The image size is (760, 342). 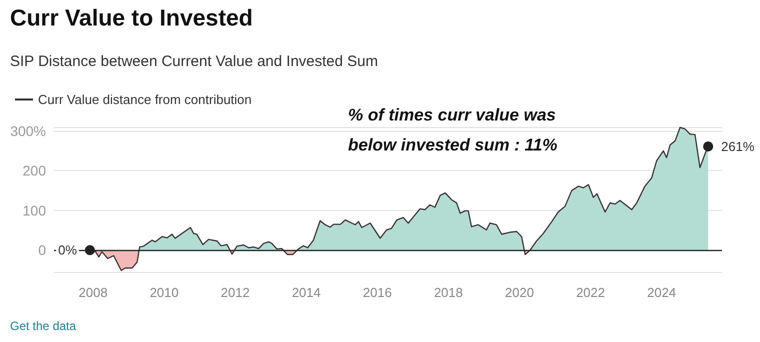 I want to click on chart-title: Curr Value to Invested, so click(x=131, y=17).